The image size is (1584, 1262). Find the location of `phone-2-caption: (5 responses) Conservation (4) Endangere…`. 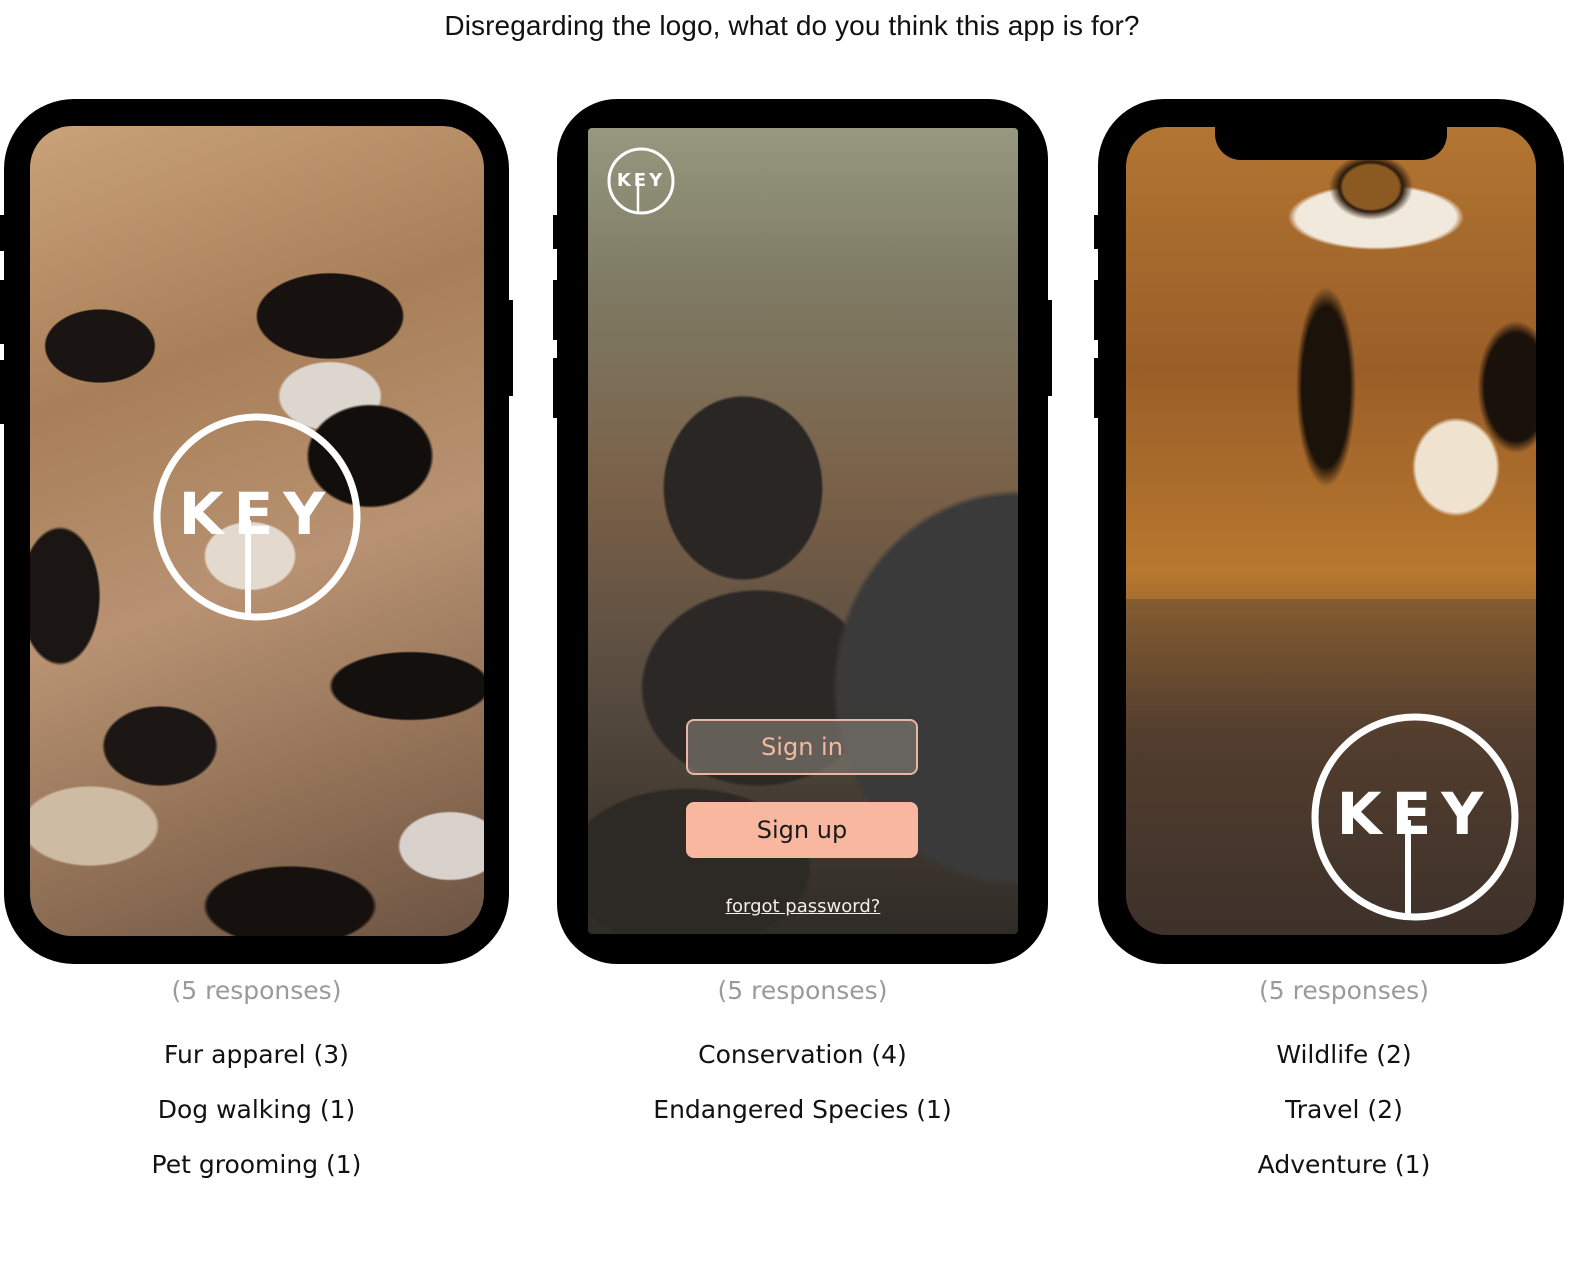

phone-2-caption: (5 responses) Conservation (4) Endangere… is located at coordinates (802, 1054).